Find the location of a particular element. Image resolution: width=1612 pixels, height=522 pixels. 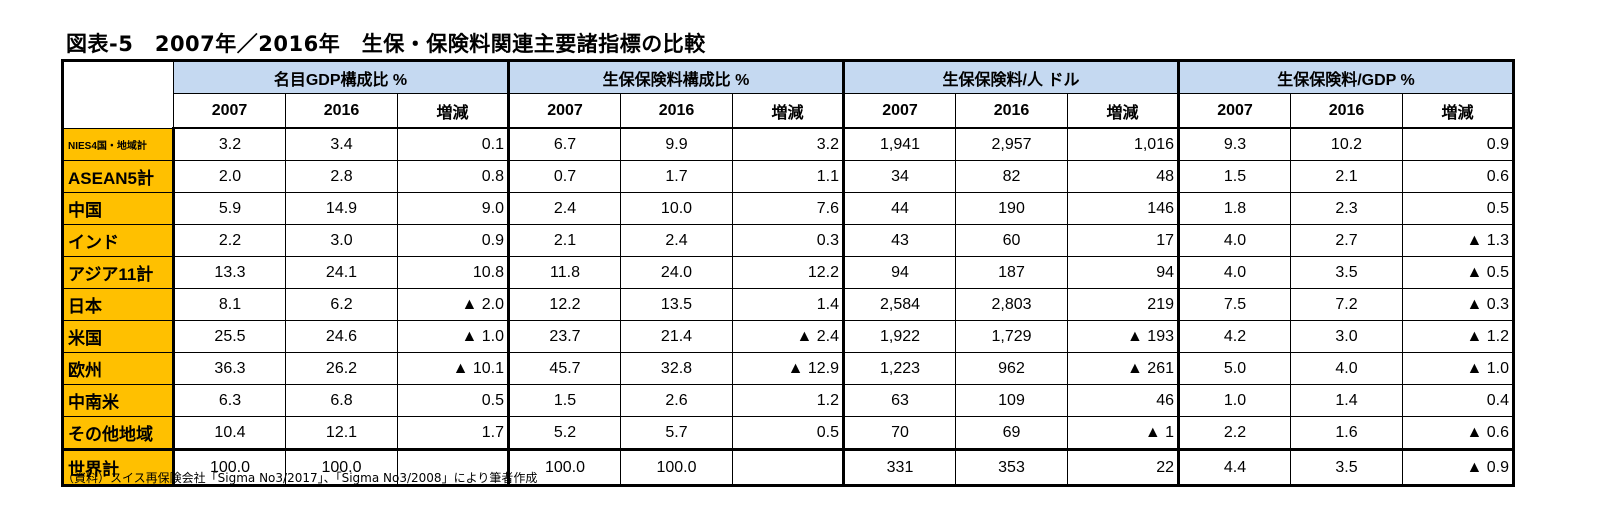

table-cell: ▲ 1 is located at coordinates (1123, 433).